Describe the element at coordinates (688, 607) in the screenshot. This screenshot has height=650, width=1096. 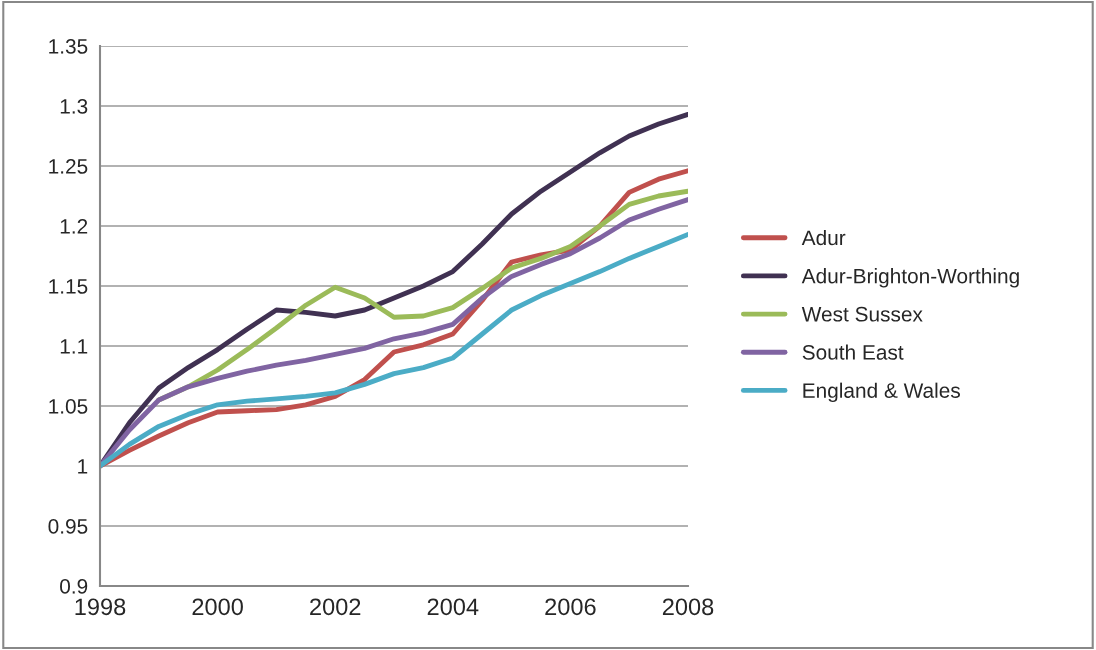
I see `x-tick-label: 2008` at that location.